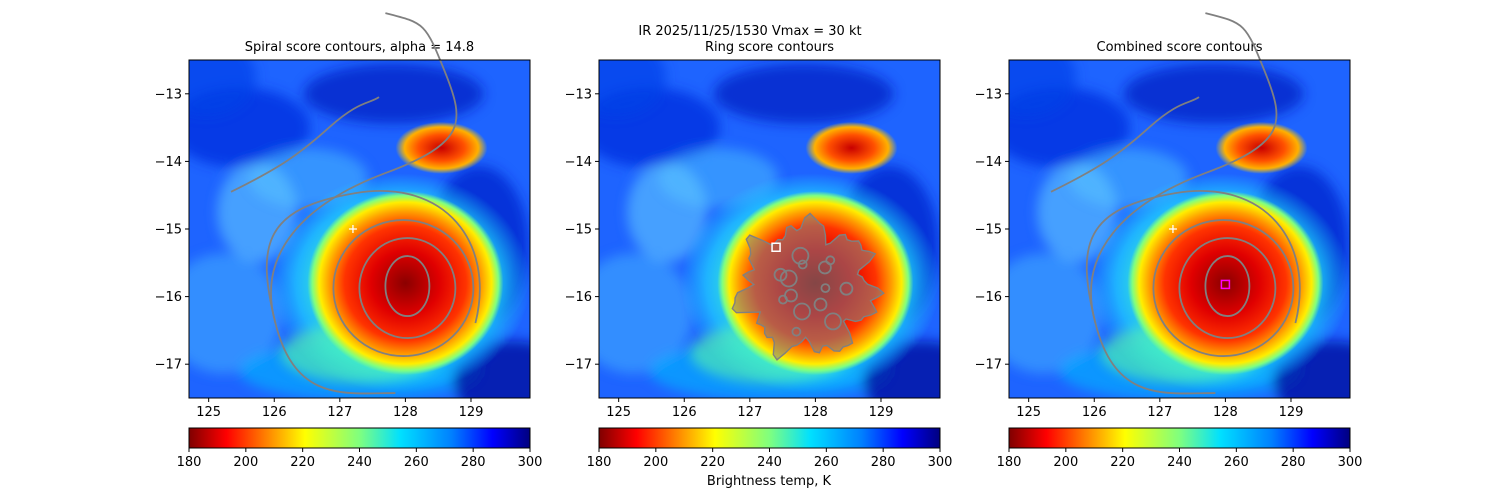 The width and height of the screenshot is (1500, 500). What do you see at coordinates (1180, 47) in the screenshot?
I see `panel-title: Combined score contours` at bounding box center [1180, 47].